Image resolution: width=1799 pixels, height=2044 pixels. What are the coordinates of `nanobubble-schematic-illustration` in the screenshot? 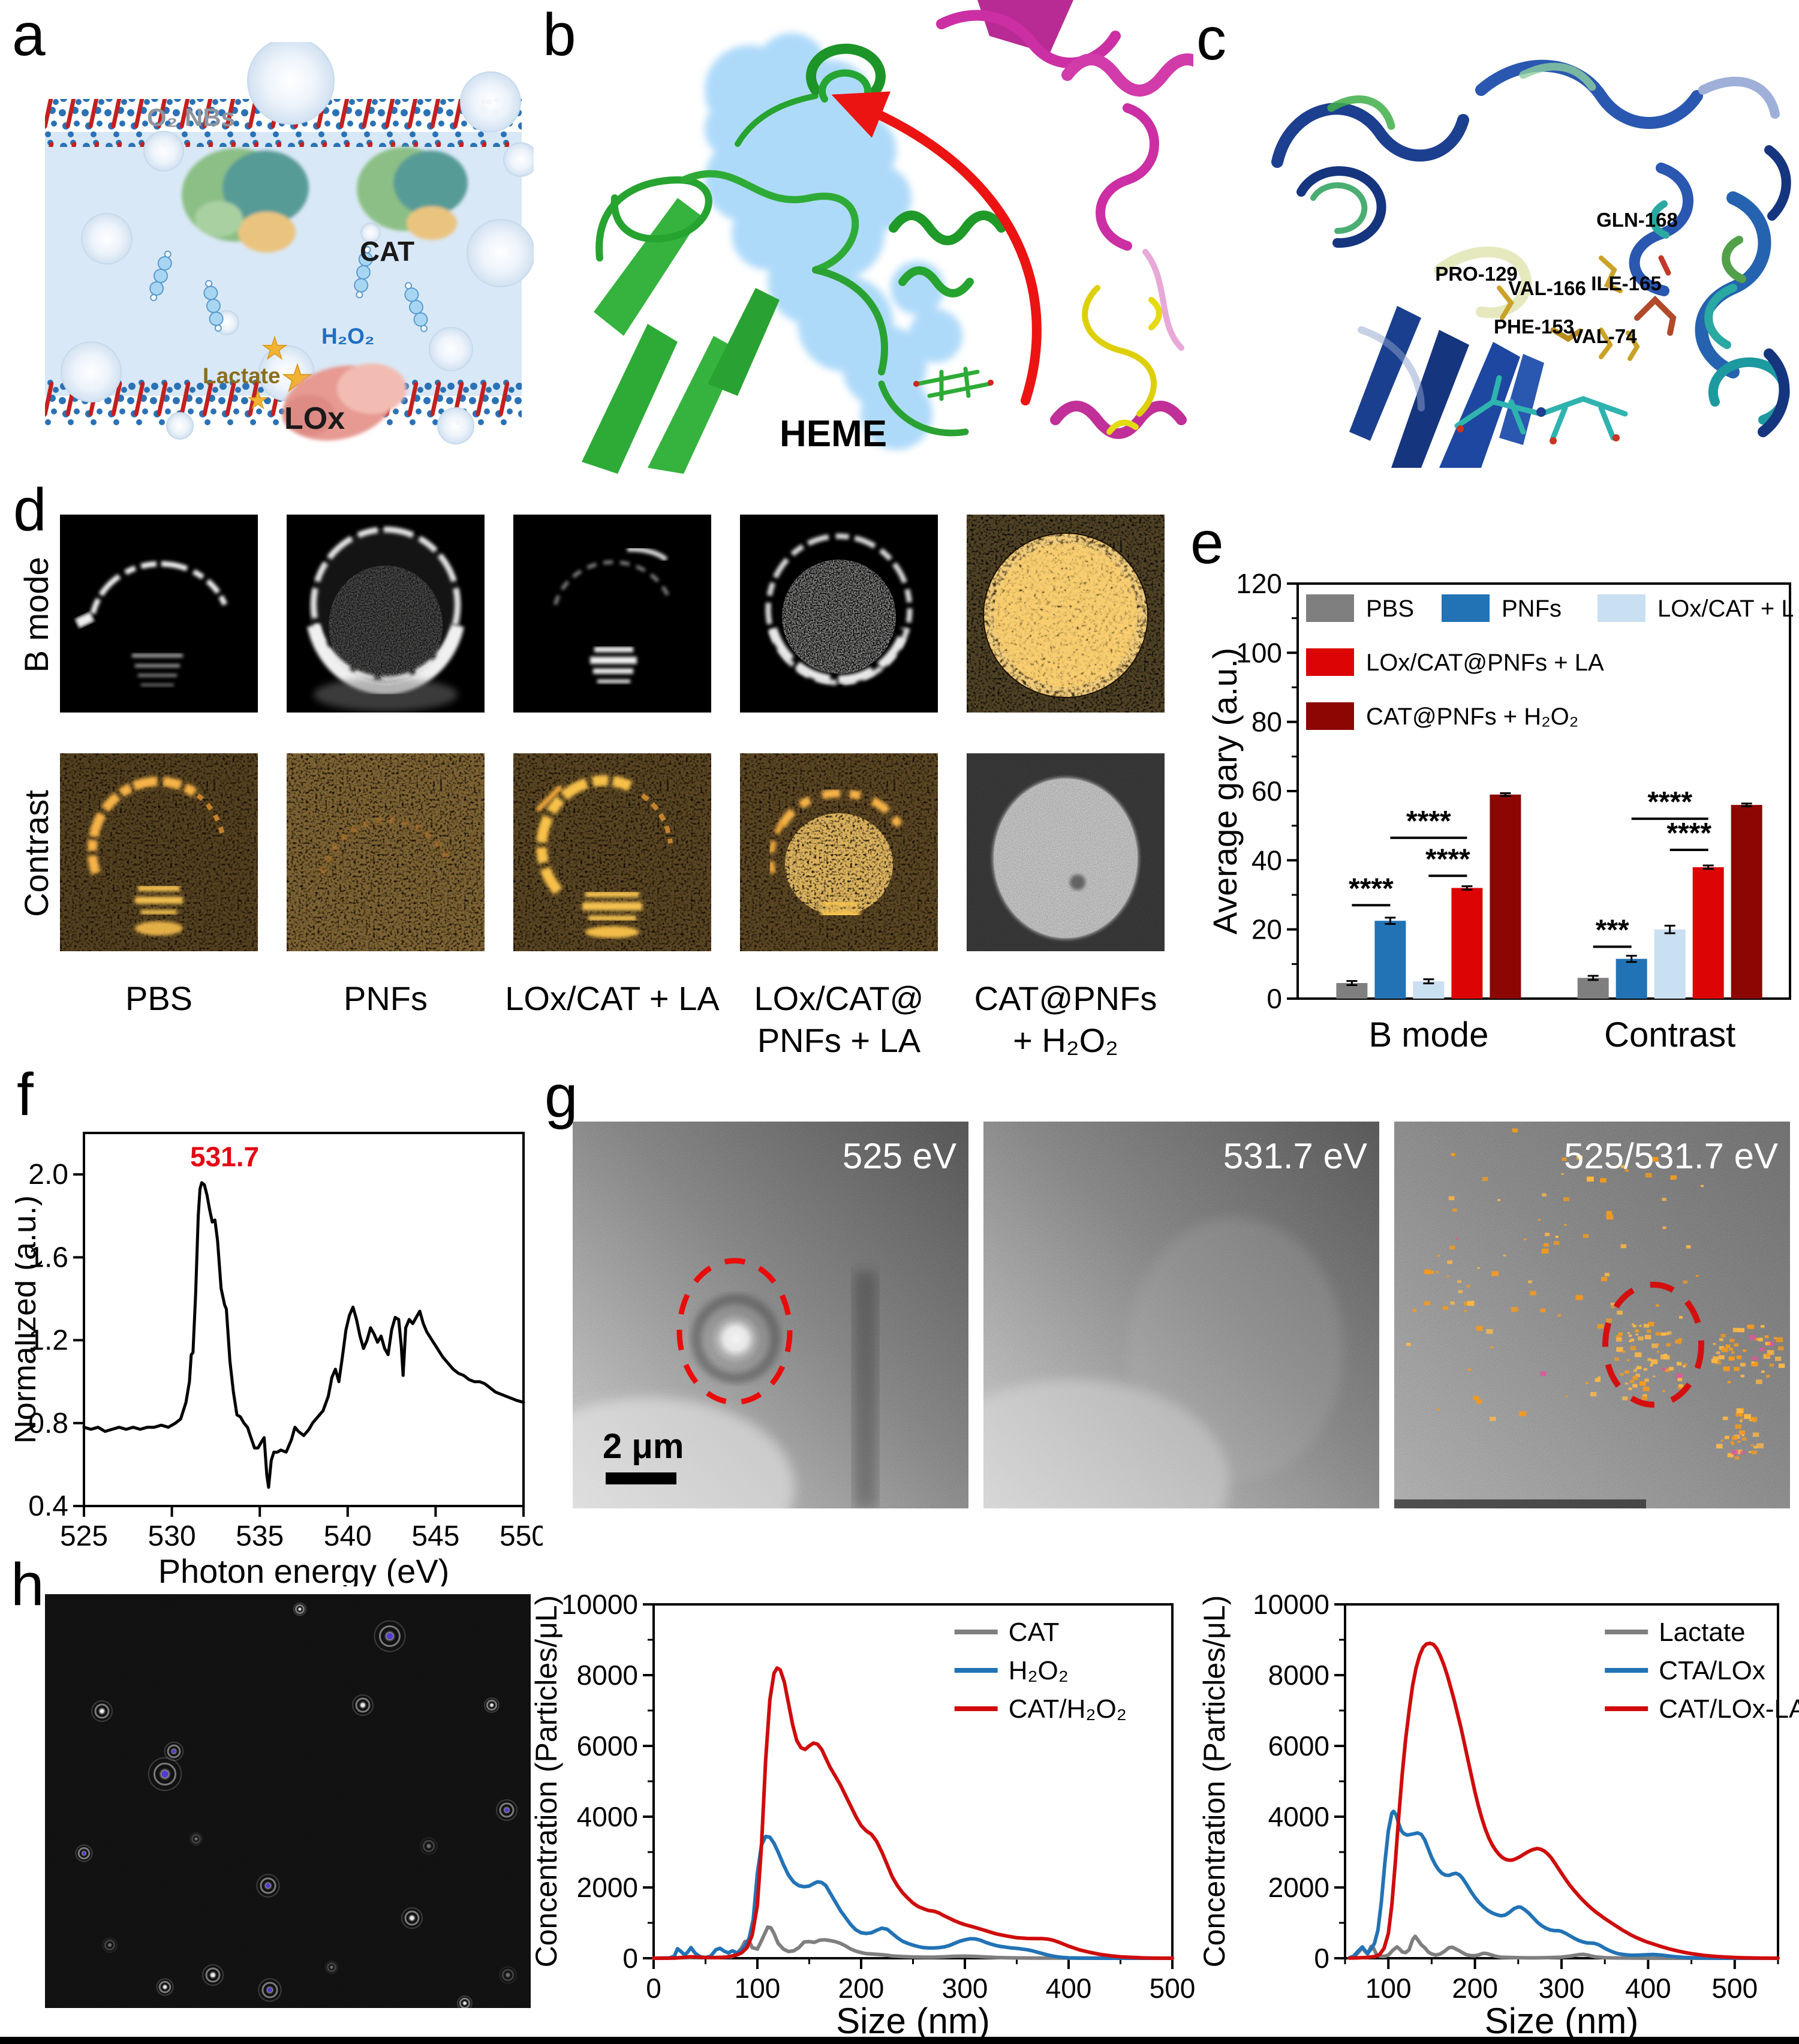 It's located at (289, 243).